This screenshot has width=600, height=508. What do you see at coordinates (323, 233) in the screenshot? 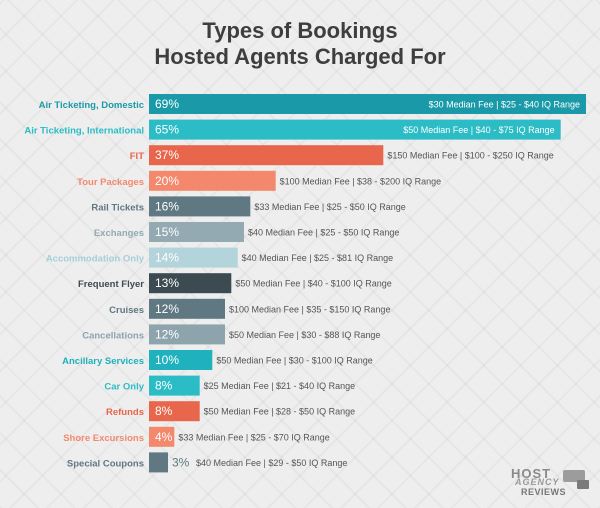
I see `fee-note: $40 Median Fee | $25 - $50 IQ Range` at bounding box center [323, 233].